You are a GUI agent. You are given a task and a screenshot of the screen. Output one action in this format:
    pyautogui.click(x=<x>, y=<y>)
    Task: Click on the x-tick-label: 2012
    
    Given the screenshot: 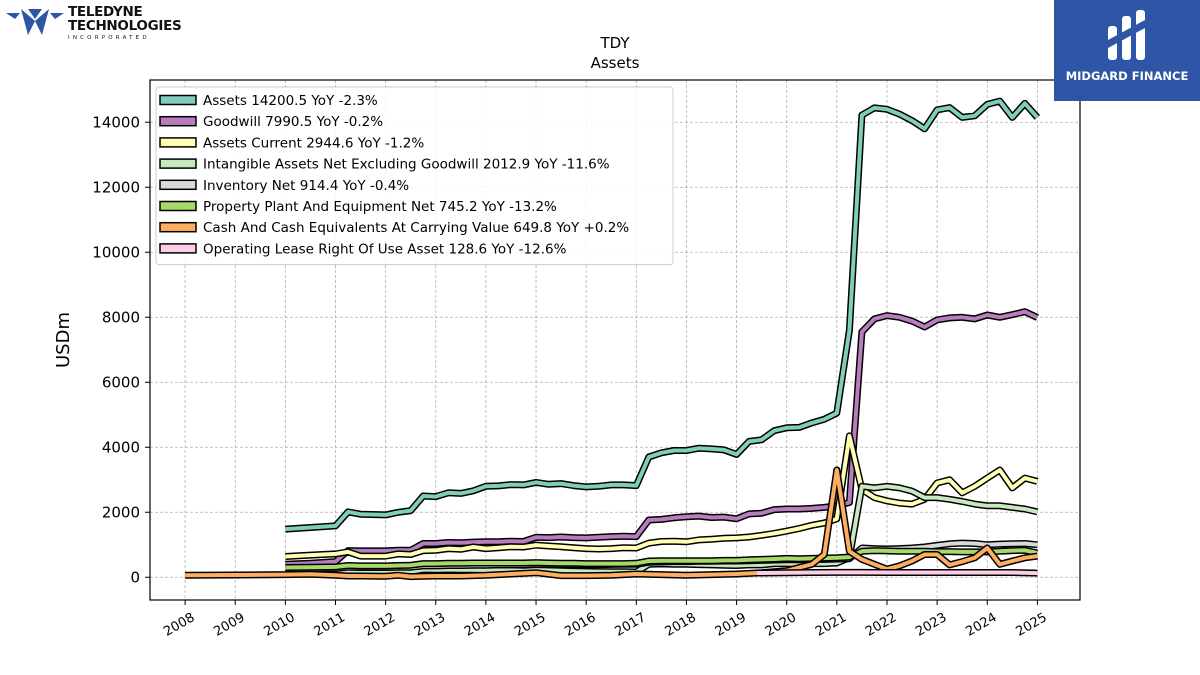 What is the action you would take?
    pyautogui.click(x=380, y=625)
    